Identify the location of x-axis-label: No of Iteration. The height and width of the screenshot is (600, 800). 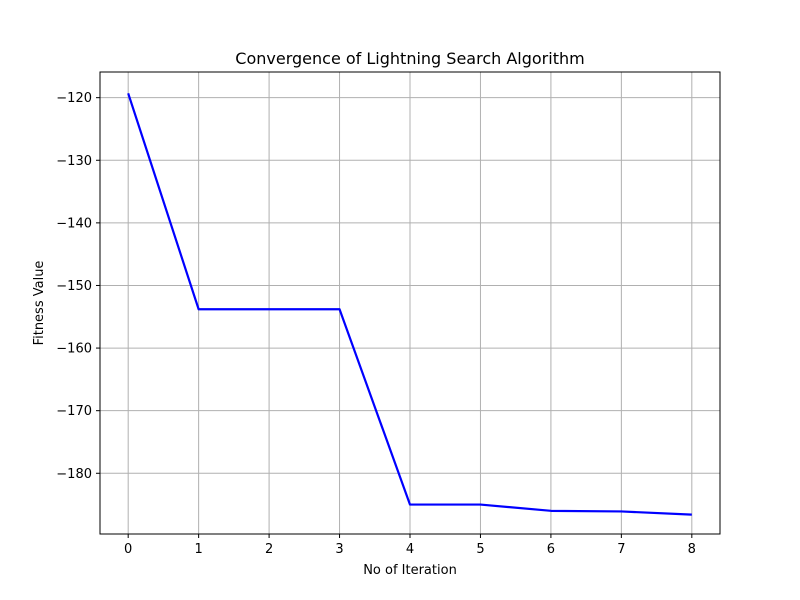
(410, 570).